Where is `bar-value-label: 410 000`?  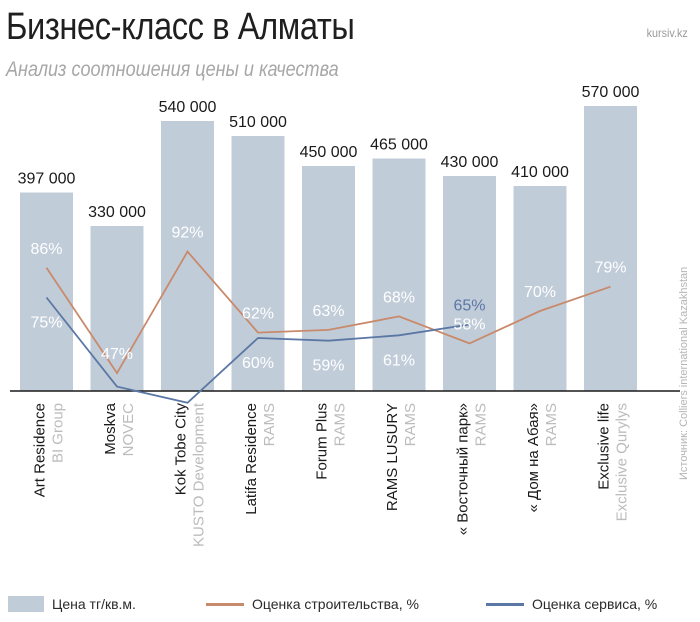 bar-value-label: 410 000 is located at coordinates (540, 172).